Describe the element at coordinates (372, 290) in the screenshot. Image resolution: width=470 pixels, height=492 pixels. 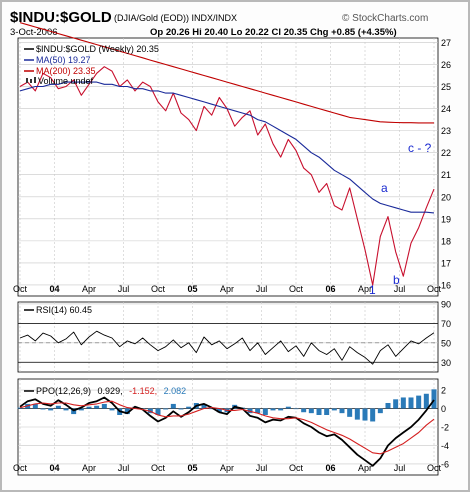
I see `annotation-1: 1` at that location.